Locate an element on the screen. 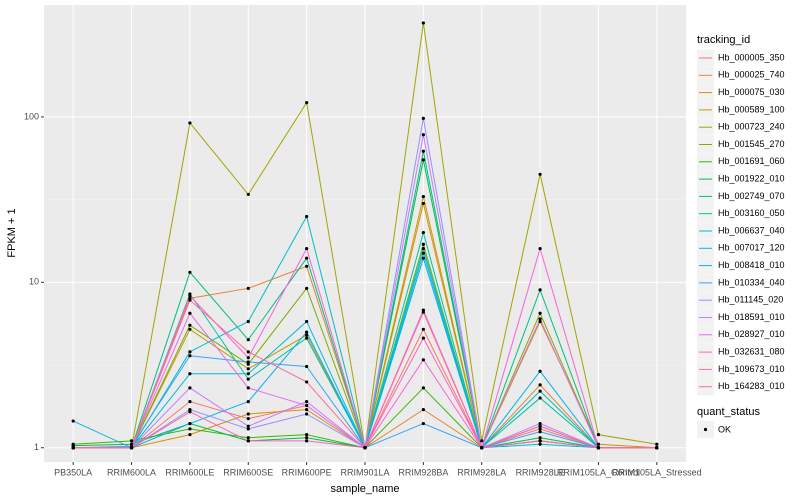 Image resolution: width=800 pixels, height=500 pixels. legend-label: Hb_018591_010 is located at coordinates (751, 317).